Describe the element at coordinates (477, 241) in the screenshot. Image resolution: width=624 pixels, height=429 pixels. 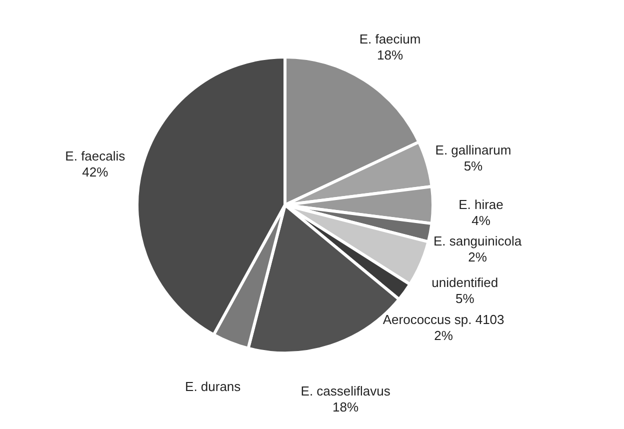
I see `slice-label: E. sanguinicola` at that location.